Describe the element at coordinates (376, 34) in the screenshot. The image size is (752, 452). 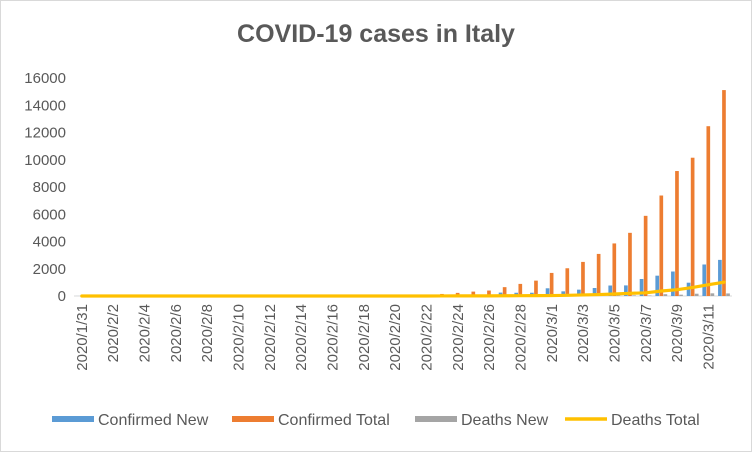
I see `chart-title: COVID-19 cases in Italy` at that location.